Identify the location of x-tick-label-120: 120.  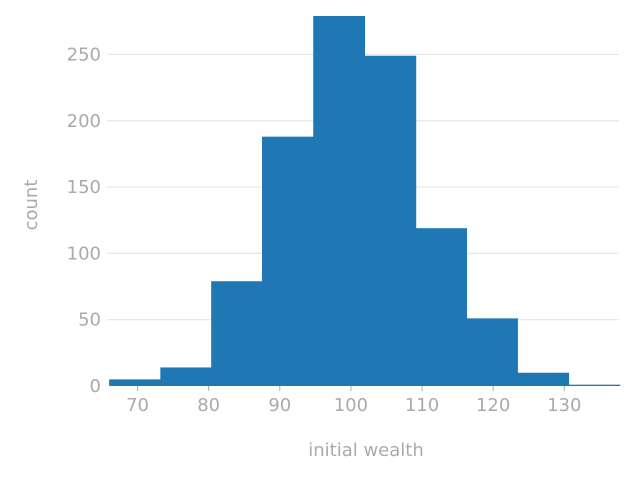
(493, 405).